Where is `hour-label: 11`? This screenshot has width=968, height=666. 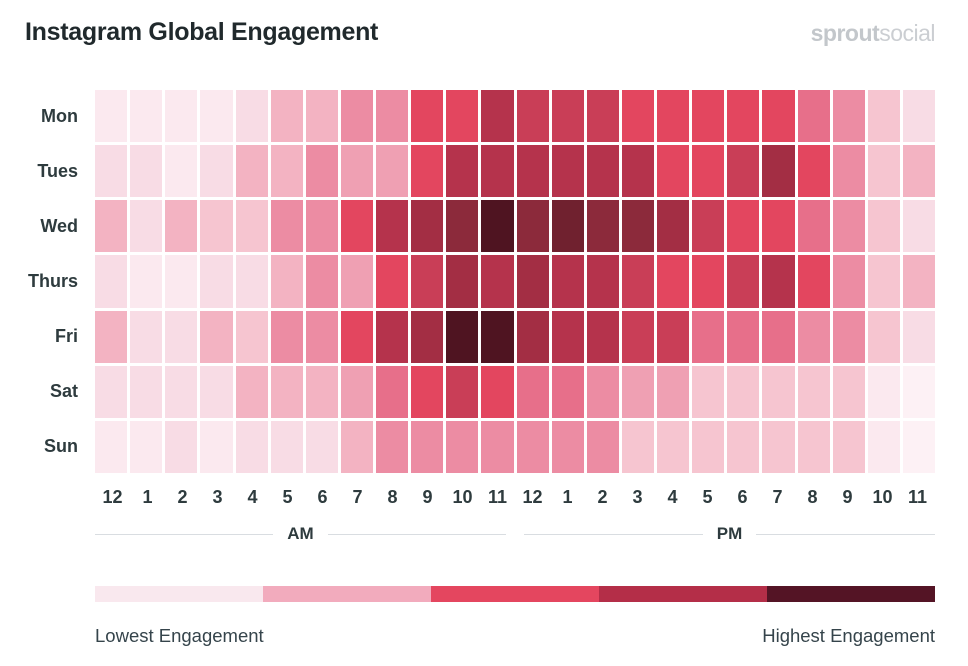 hour-label: 11 is located at coordinates (497, 497).